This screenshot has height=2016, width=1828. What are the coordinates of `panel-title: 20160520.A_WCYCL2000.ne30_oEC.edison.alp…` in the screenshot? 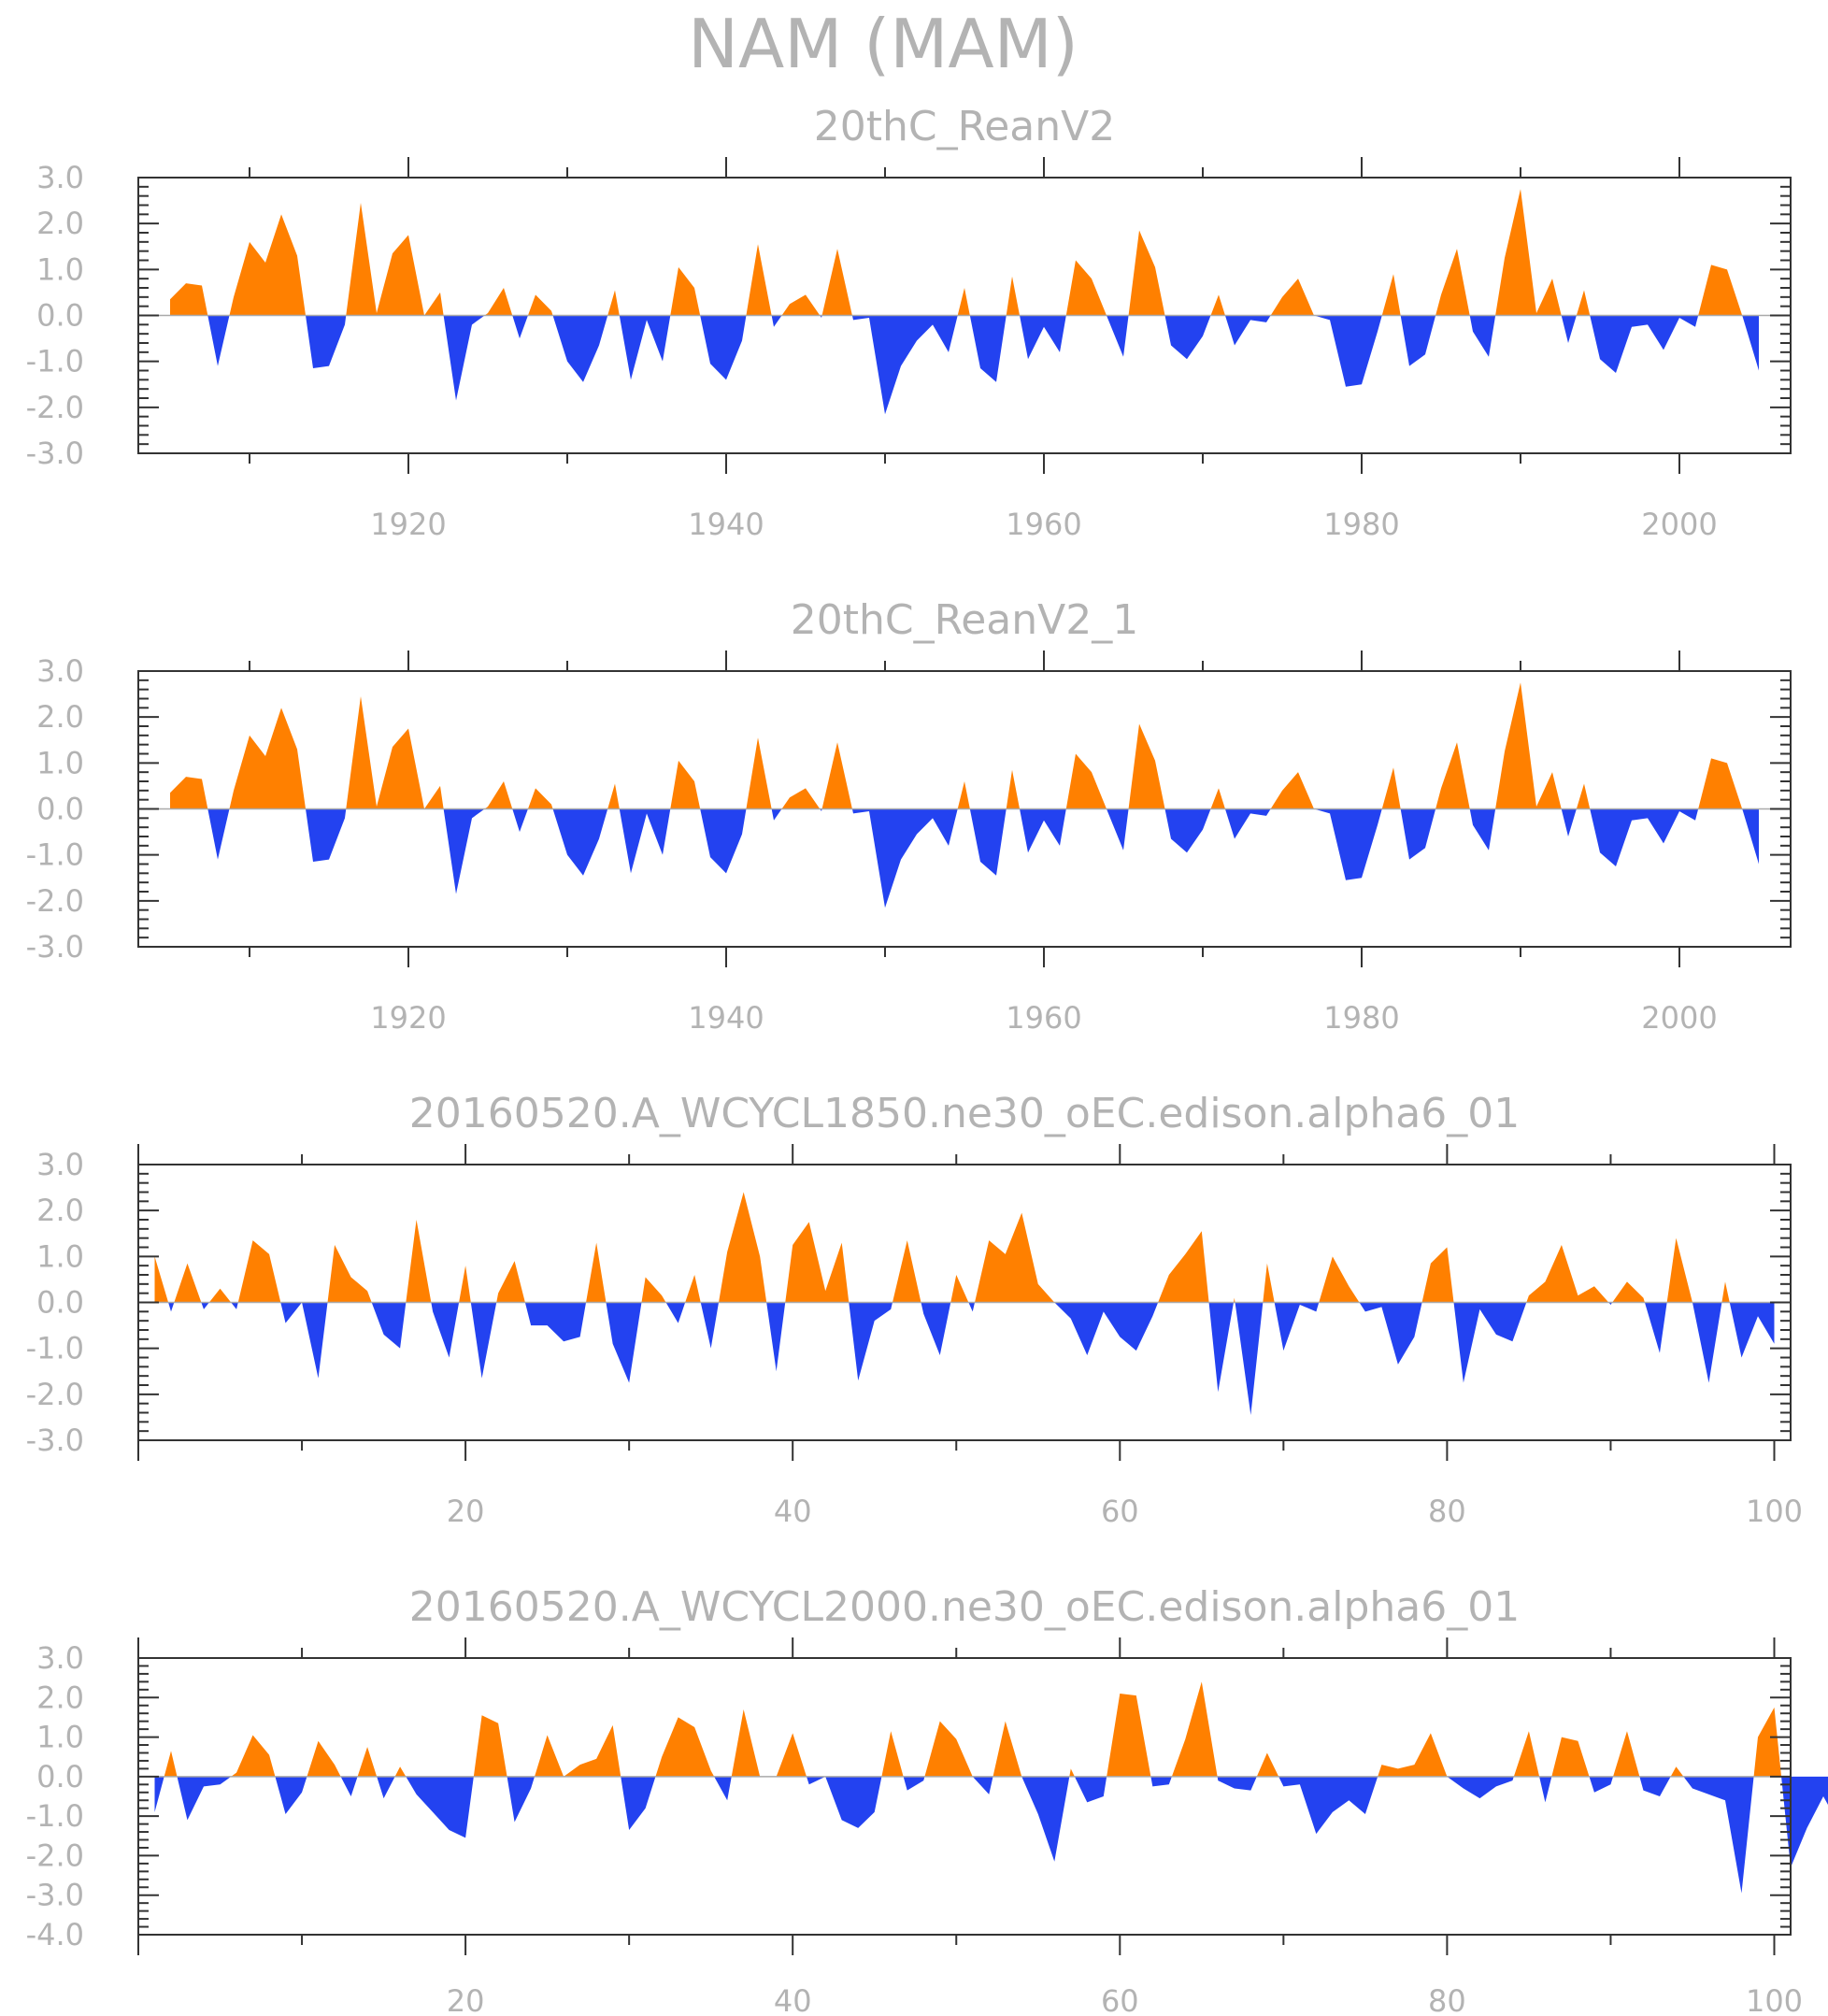 It's located at (965, 1607).